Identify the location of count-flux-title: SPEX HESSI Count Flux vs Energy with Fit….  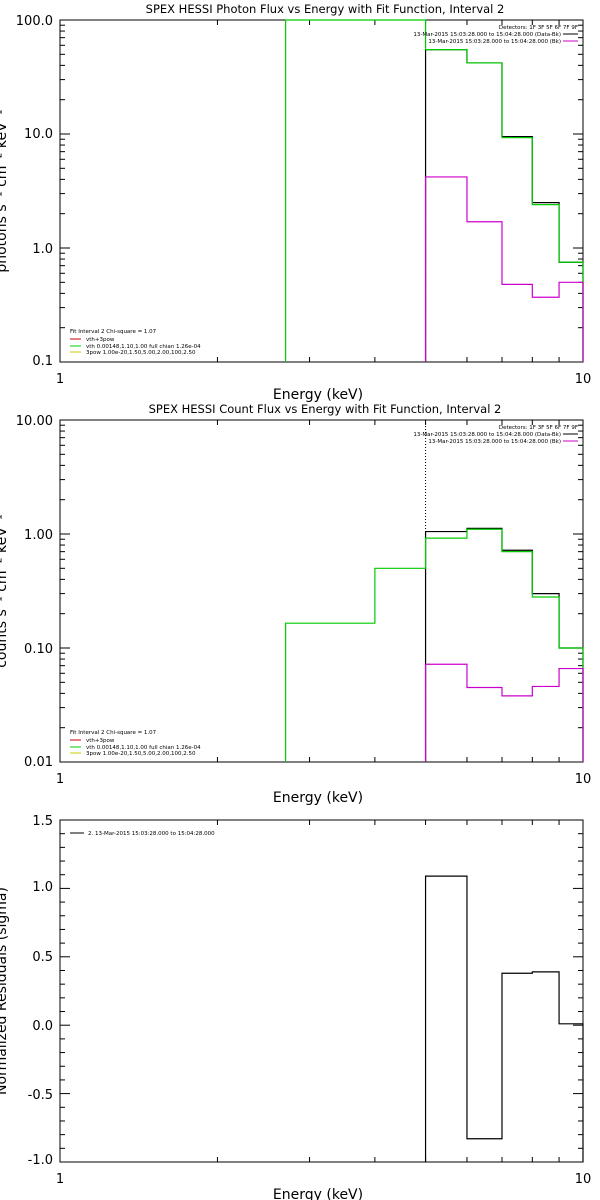
(325, 409).